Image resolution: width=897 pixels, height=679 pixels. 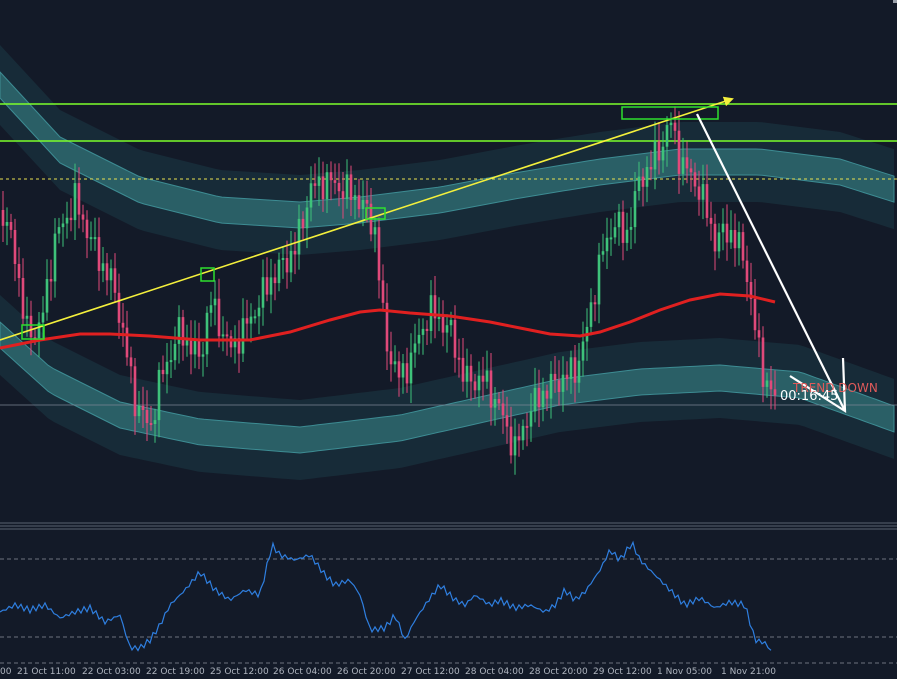 I want to click on corner-marker, so click(x=895, y=1).